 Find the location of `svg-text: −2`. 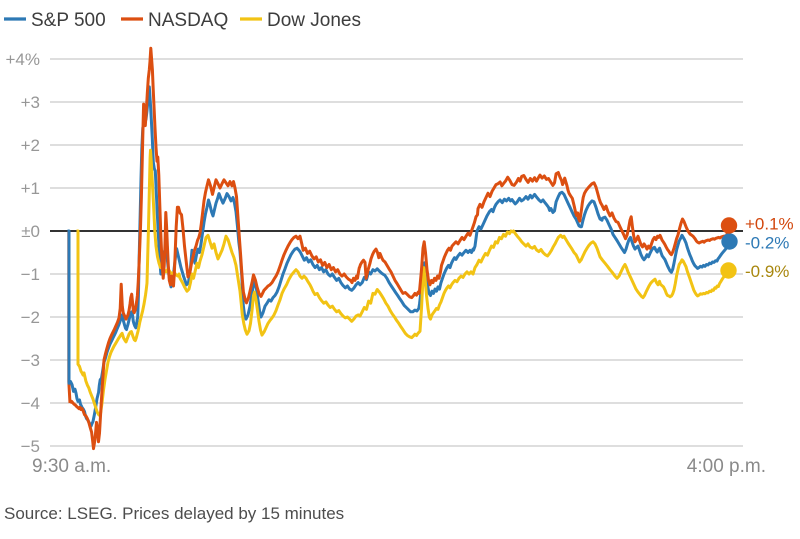

svg-text: −2 is located at coordinates (30, 317).